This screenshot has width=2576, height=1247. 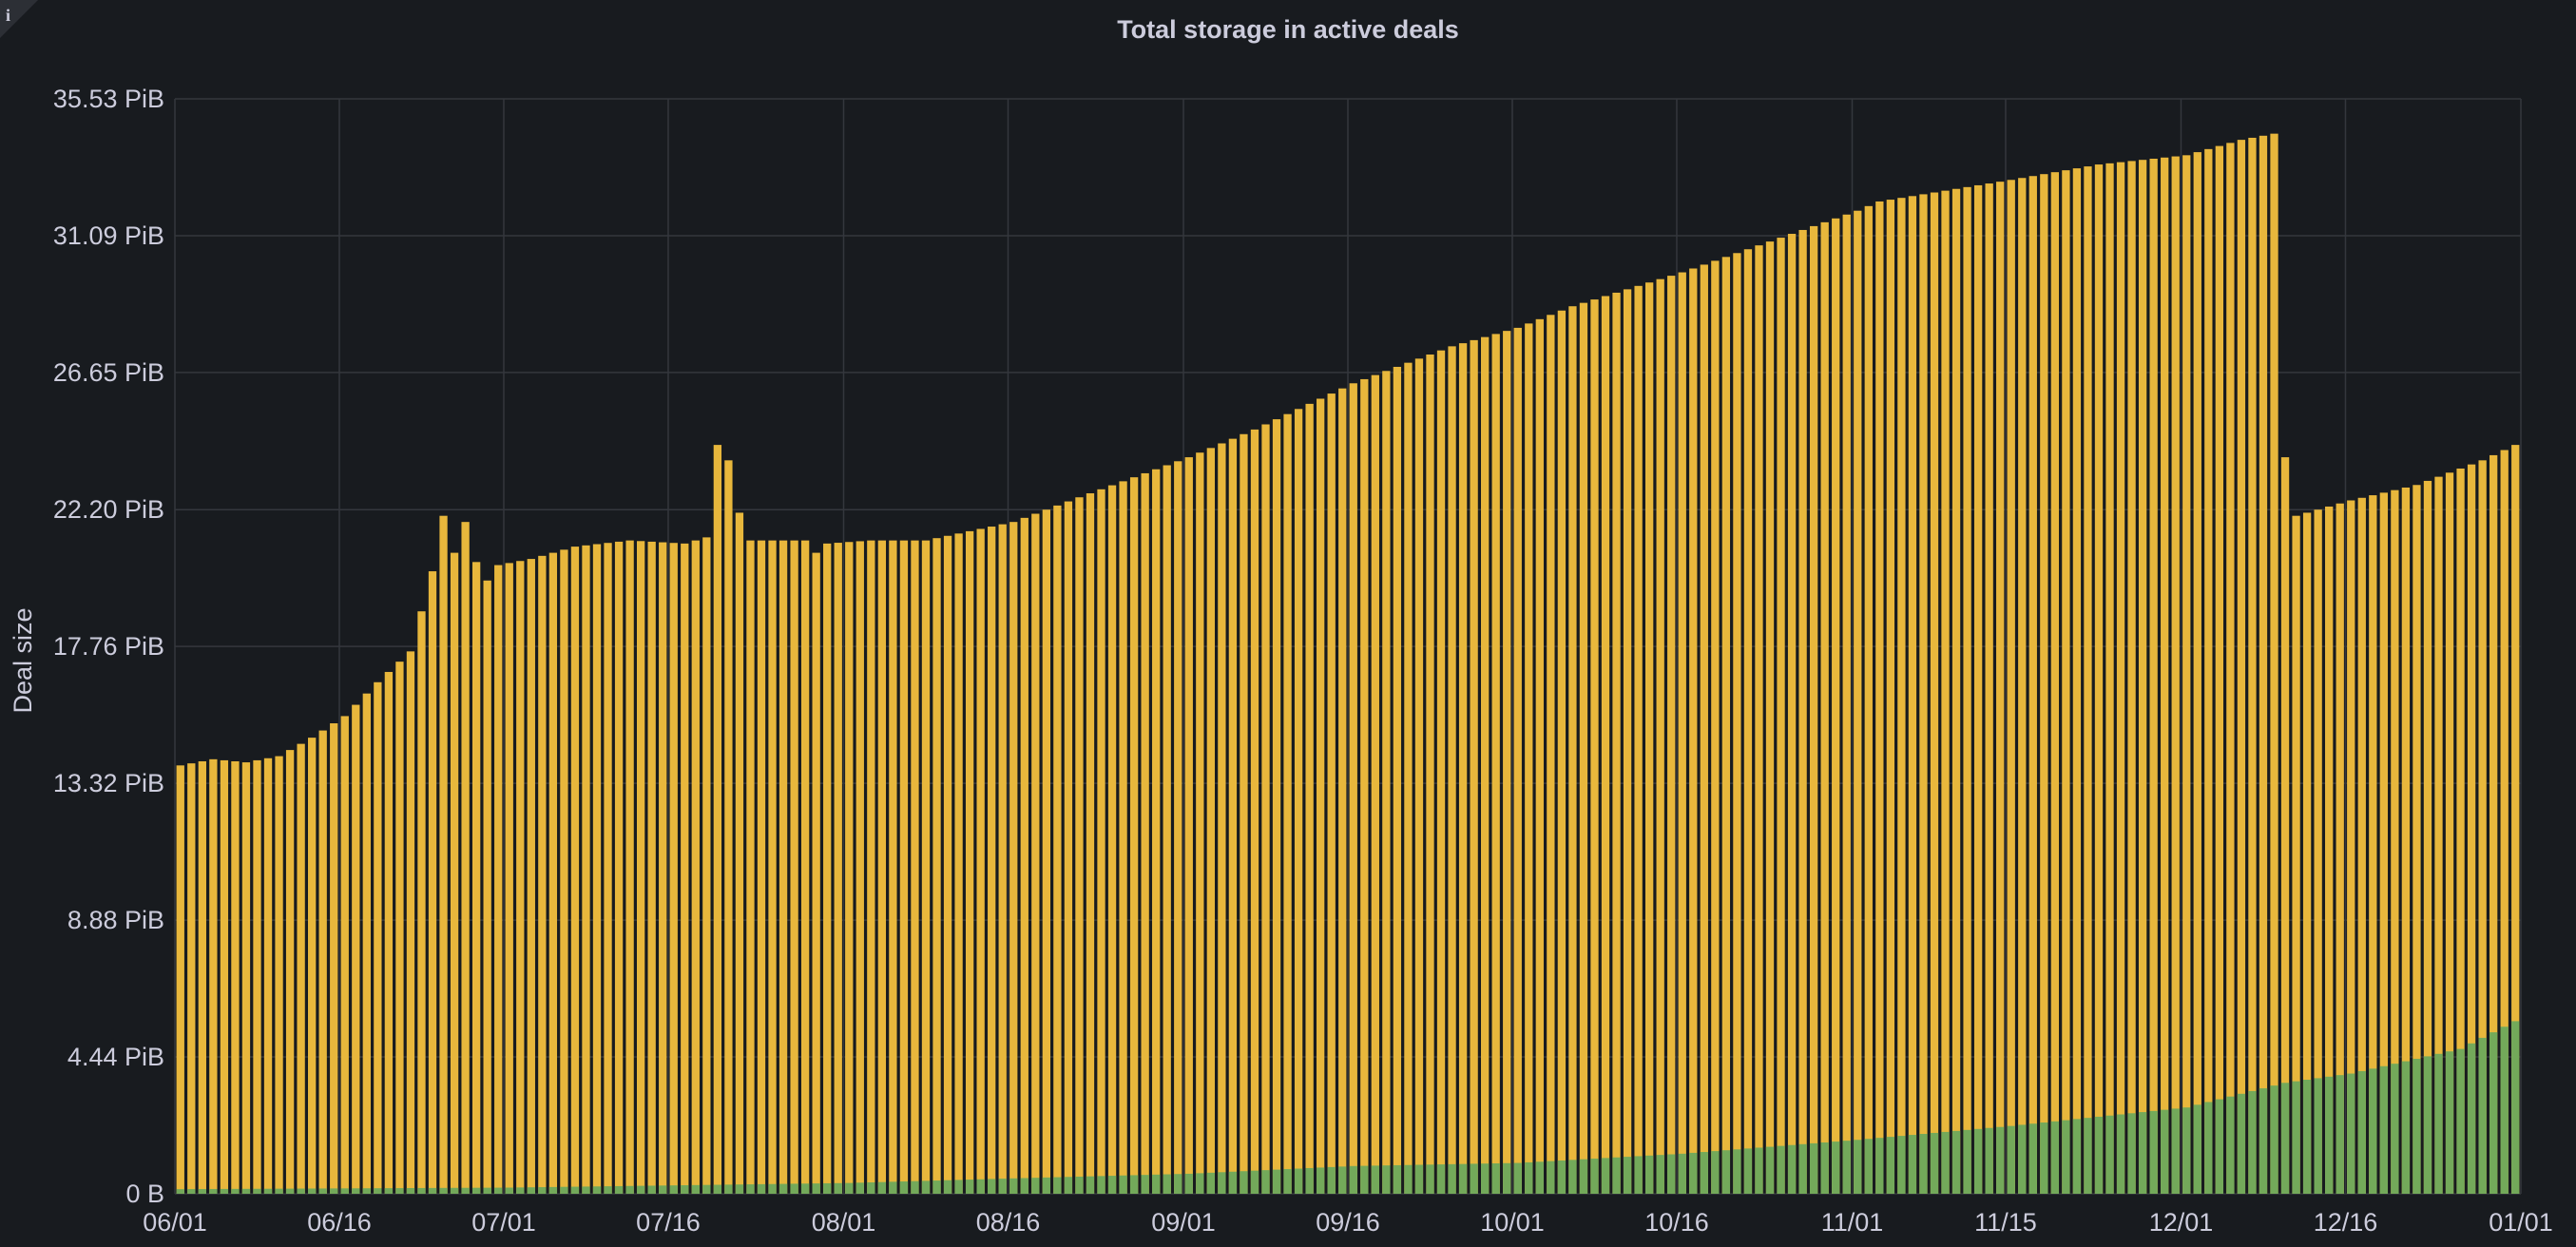 I want to click on x-tick-label: 07/16, so click(x=668, y=1222).